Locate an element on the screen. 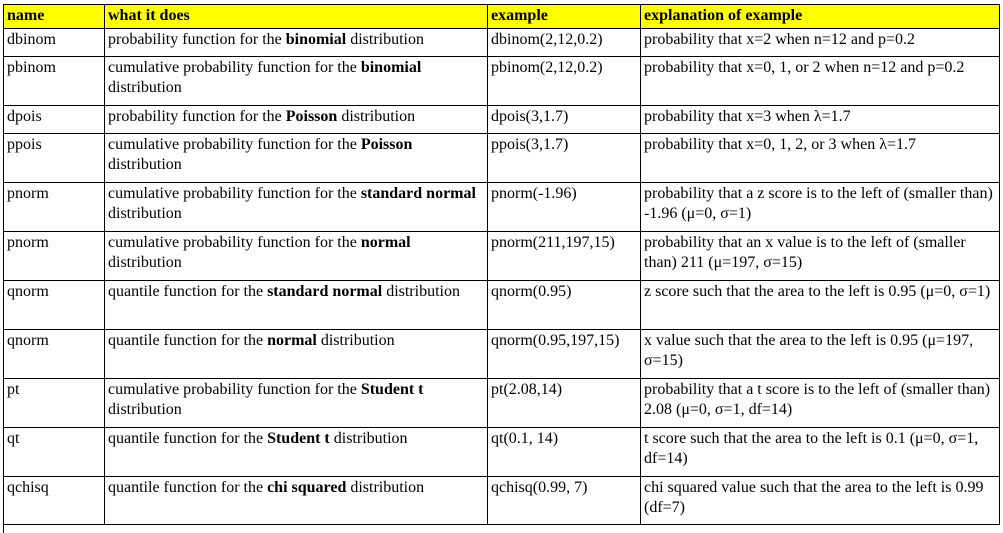 The image size is (1003, 533). header-what-it-does: what it does is located at coordinates (296, 16).